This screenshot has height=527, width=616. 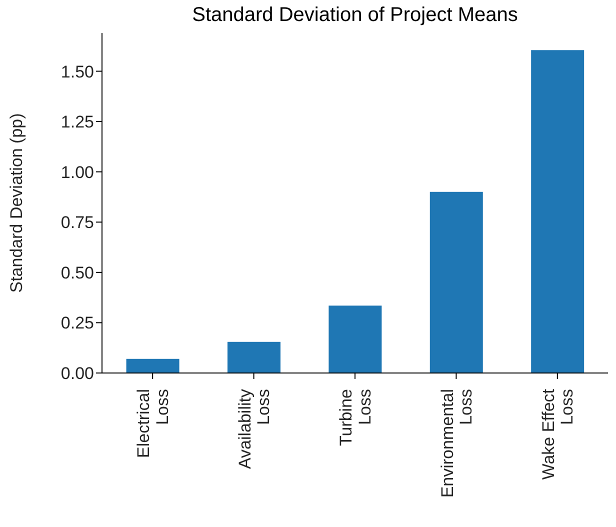 What do you see at coordinates (355, 15) in the screenshot?
I see `chart-title: Standard Deviation of Project Means` at bounding box center [355, 15].